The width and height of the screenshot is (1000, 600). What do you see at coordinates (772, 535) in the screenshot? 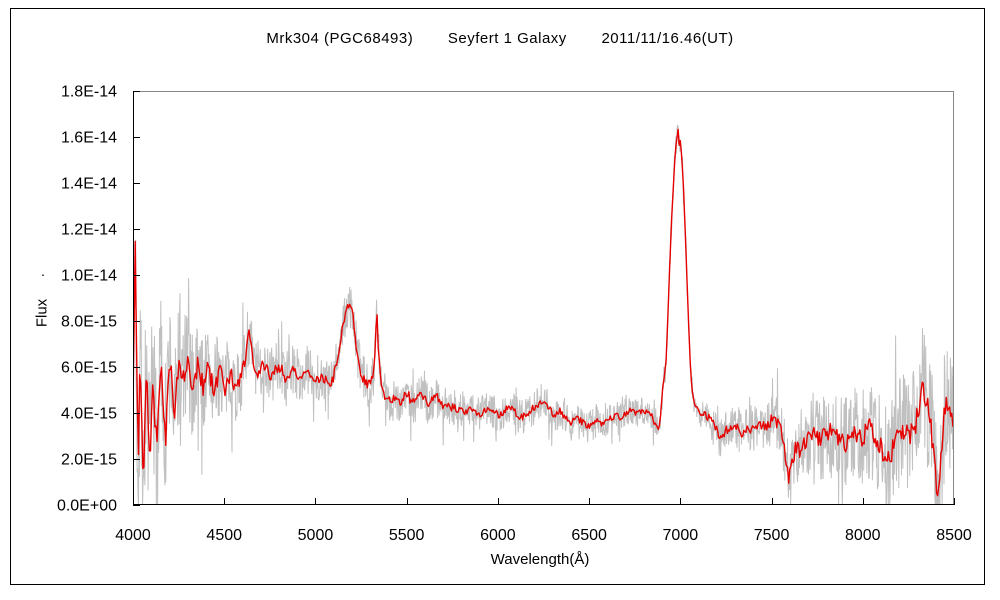
I see `x-tick-label: 7500` at bounding box center [772, 535].